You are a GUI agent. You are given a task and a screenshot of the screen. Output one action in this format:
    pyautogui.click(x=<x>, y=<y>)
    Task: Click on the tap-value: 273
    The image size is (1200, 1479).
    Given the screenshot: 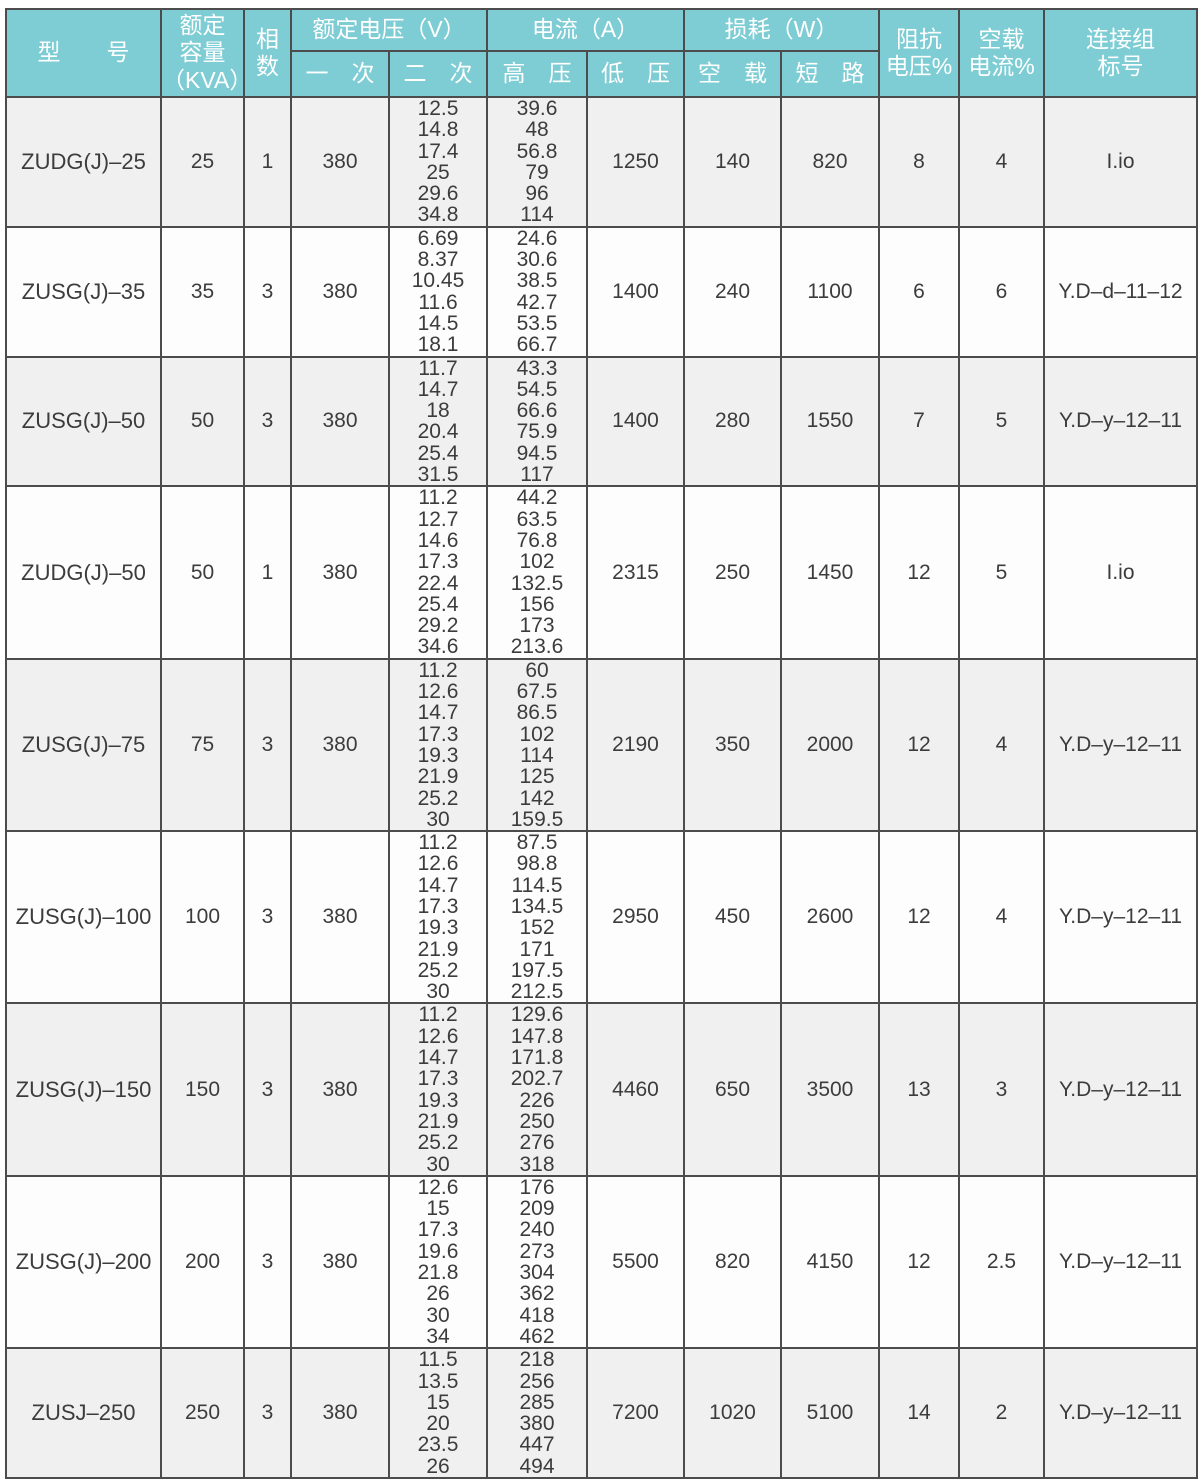 What is the action you would take?
    pyautogui.click(x=537, y=1251)
    